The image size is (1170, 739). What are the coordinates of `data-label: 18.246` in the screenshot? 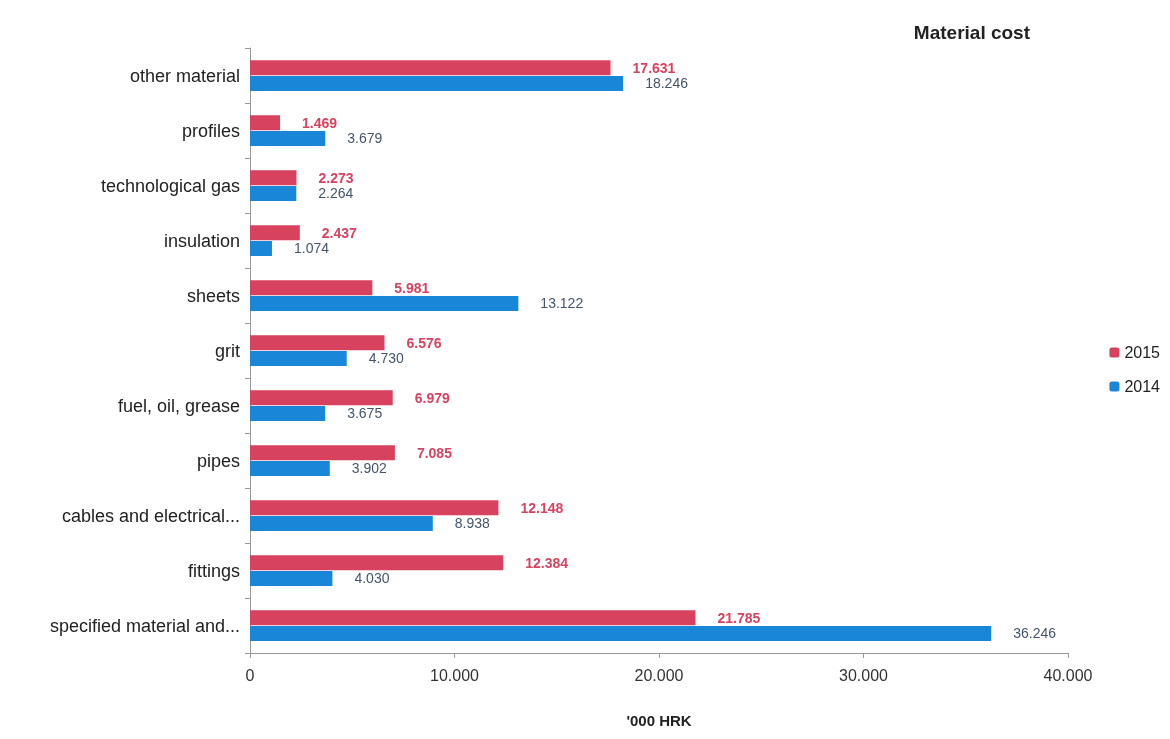 It's located at (667, 83).